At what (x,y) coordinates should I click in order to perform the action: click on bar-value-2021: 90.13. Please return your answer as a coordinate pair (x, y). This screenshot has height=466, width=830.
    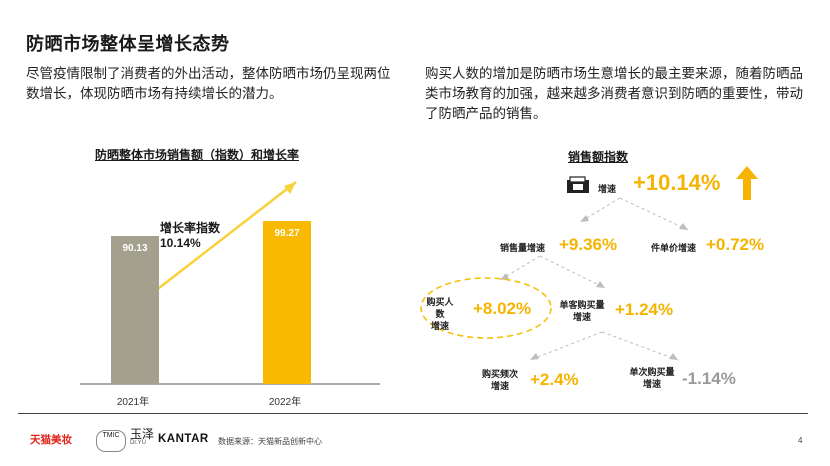
    Looking at the image, I should click on (135, 248).